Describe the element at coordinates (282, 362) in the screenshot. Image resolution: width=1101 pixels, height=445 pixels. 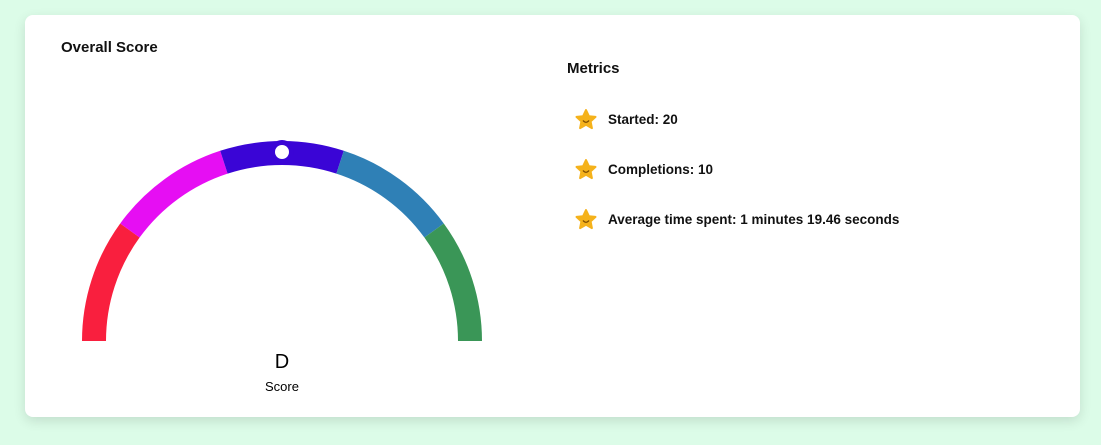
I see `grade: D` at that location.